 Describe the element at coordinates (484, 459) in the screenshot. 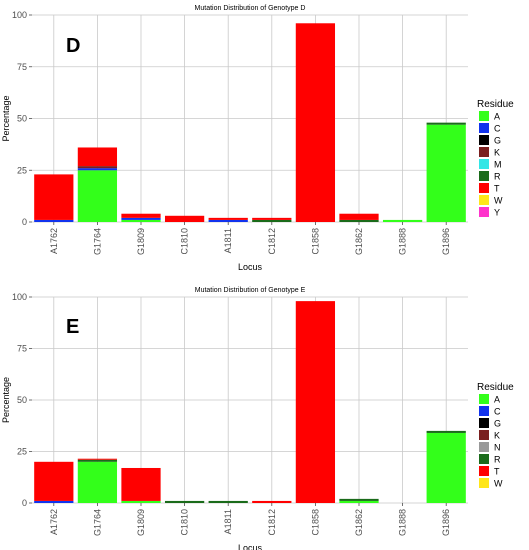

I see `legend-swatch-r` at that location.